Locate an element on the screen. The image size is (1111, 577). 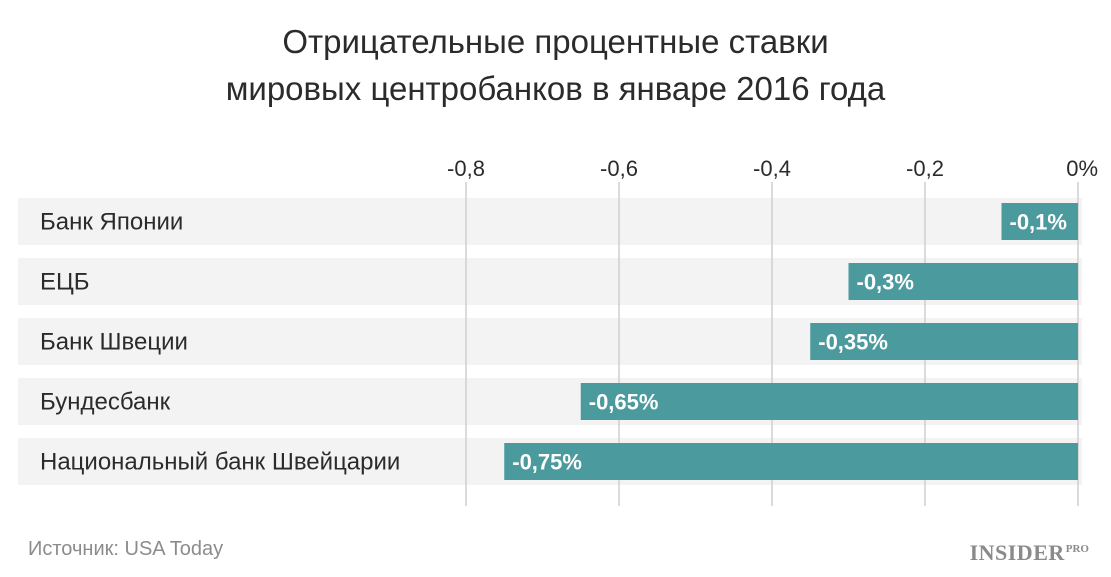
value-label: -0,75% is located at coordinates (547, 462).